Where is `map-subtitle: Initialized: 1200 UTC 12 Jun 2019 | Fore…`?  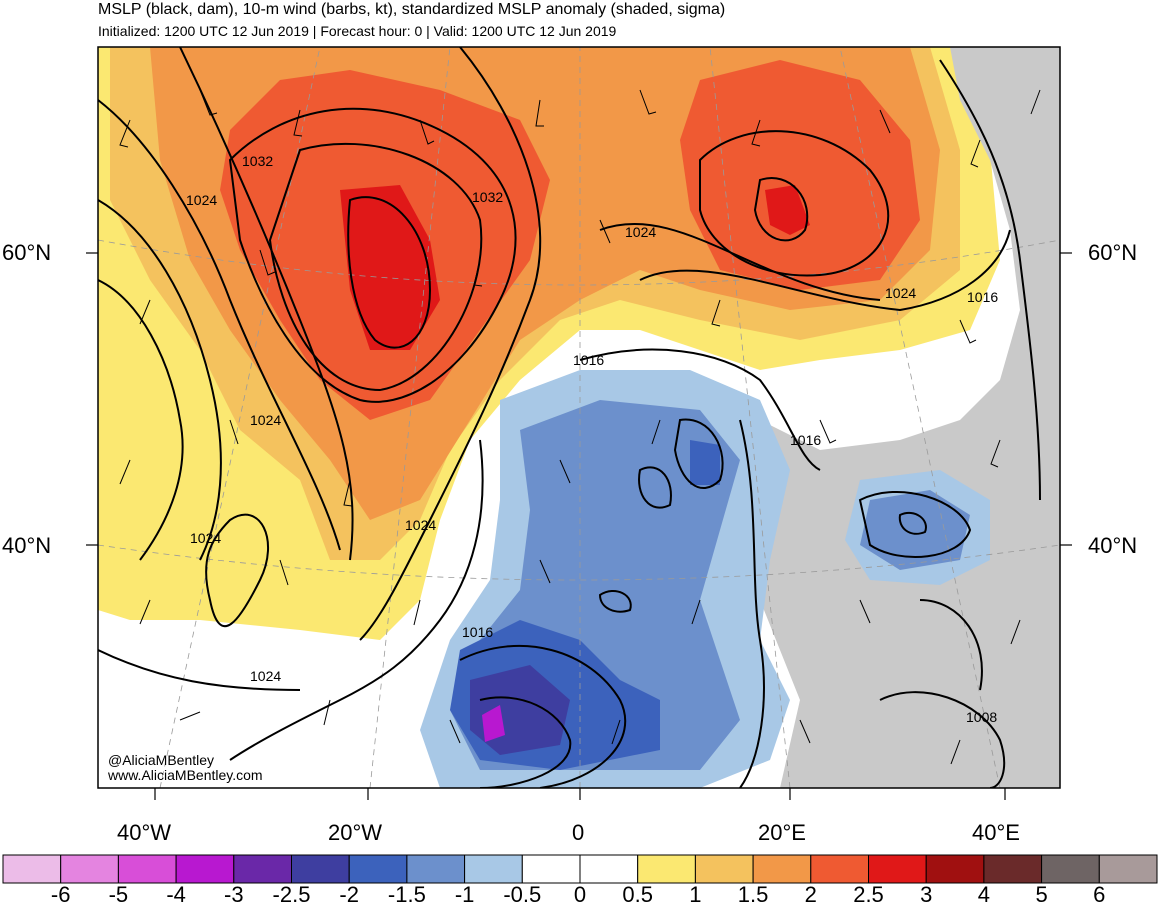 map-subtitle: Initialized: 1200 UTC 12 Jun 2019 | Fore… is located at coordinates (357, 31).